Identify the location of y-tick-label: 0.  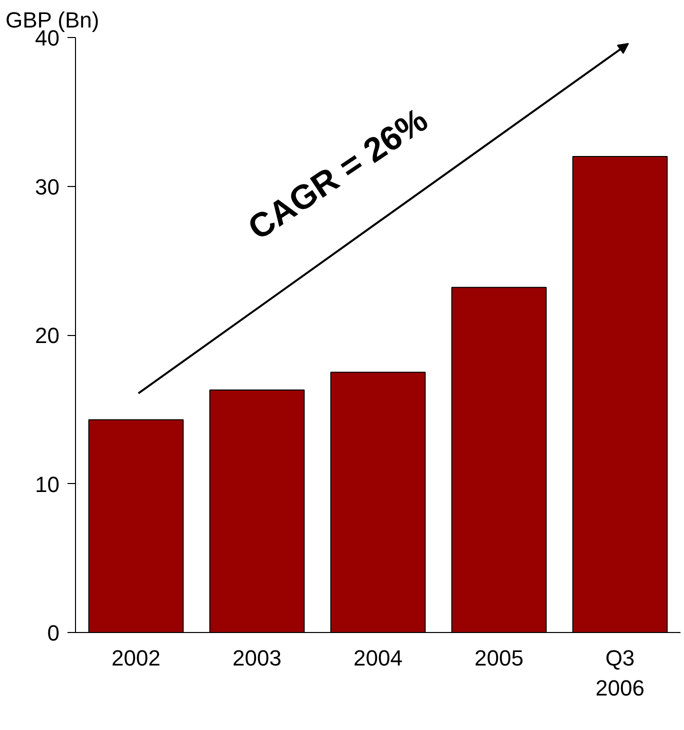
(53, 633).